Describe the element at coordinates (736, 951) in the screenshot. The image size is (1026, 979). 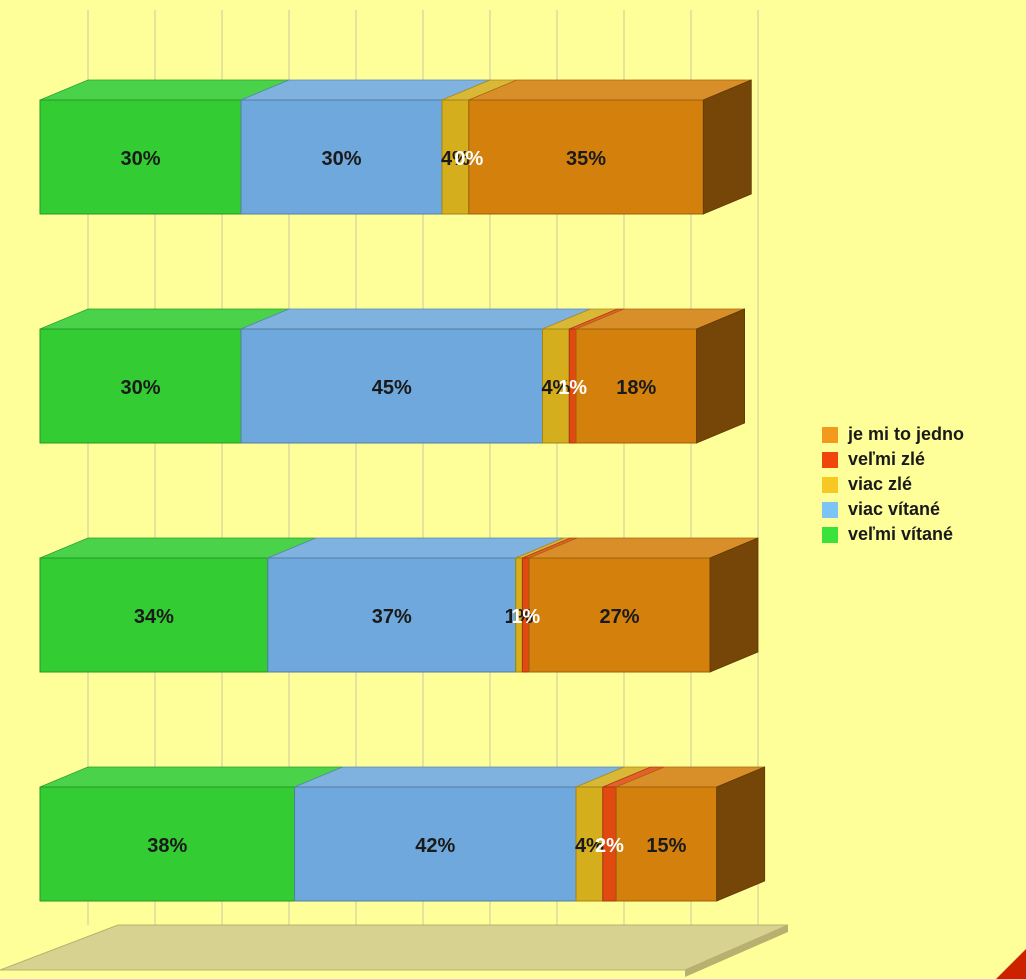
I see `floor-edge` at that location.